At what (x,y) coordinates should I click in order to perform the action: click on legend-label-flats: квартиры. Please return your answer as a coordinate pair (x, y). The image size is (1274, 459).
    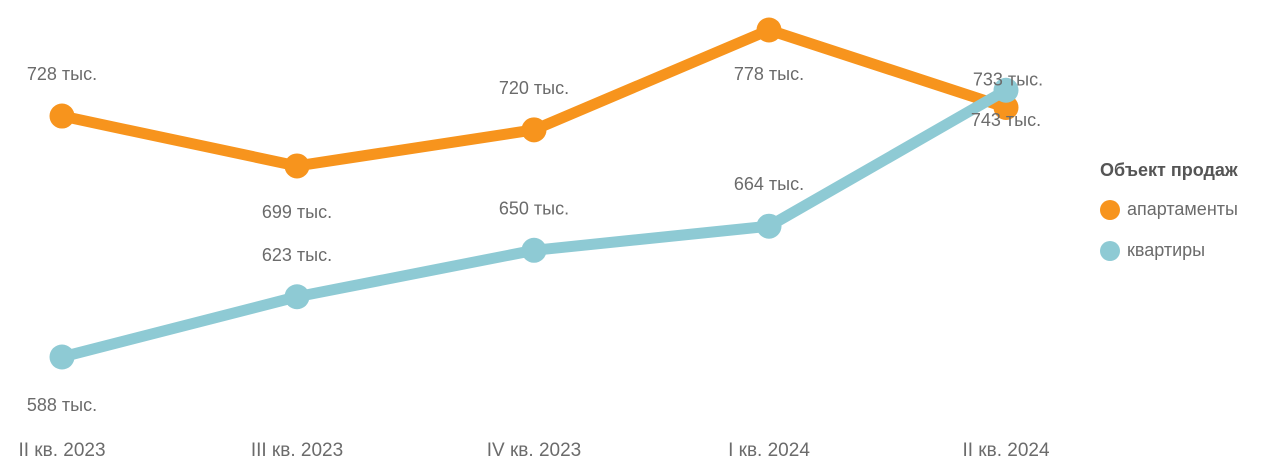
    Looking at the image, I should click on (1166, 250).